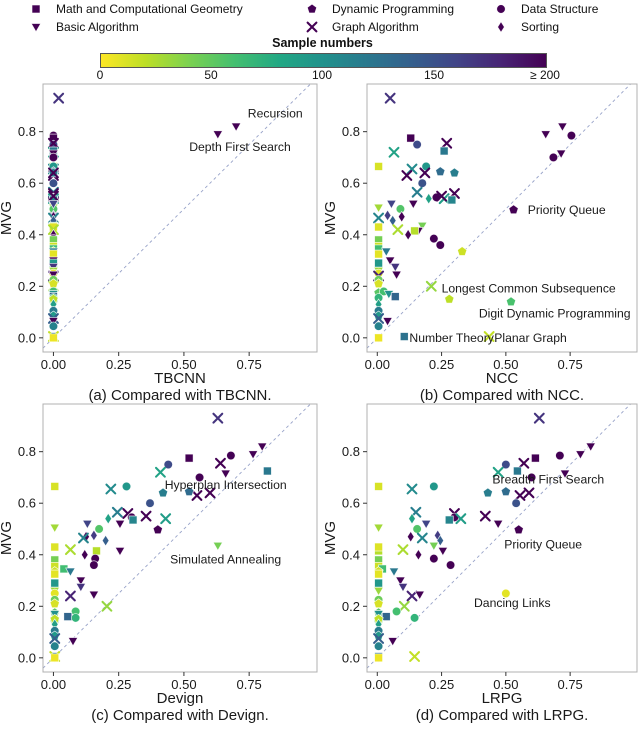 Image resolution: width=640 pixels, height=729 pixels. Describe the element at coordinates (83, 27) in the screenshot. I see `legend-item-basic-algorithm: Basic Algorithm` at that location.